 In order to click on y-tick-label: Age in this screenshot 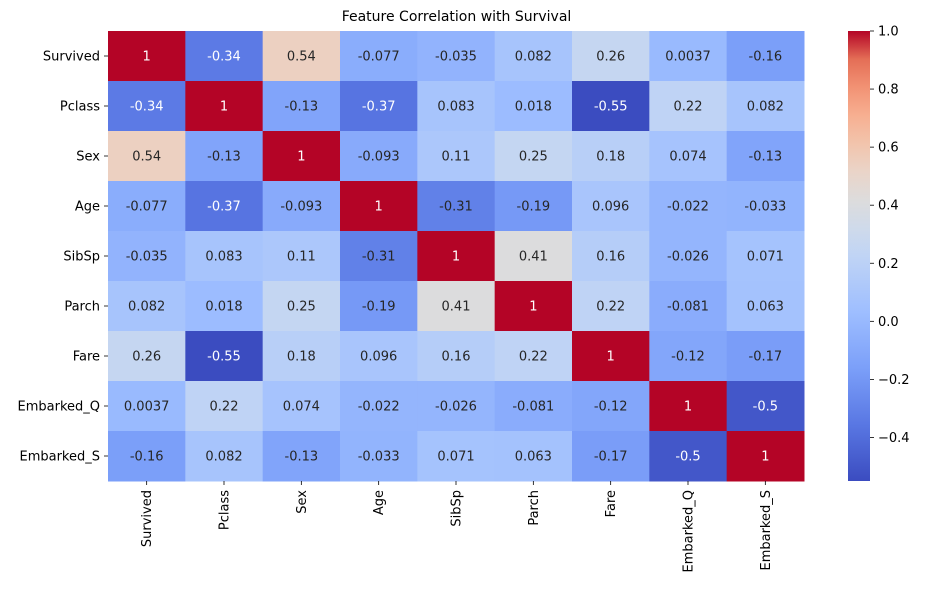, I will do `click(87, 207)`.